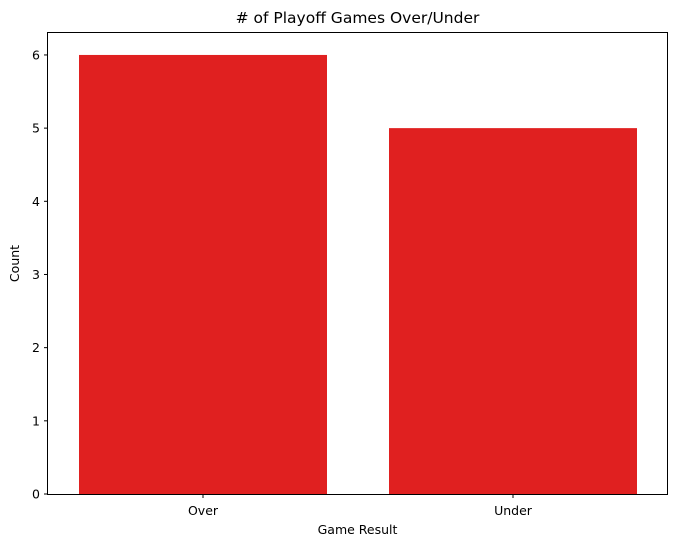 The image size is (678, 547). Describe the element at coordinates (360, 506) in the screenshot. I see `x-axis-ticks: Over Under` at that location.